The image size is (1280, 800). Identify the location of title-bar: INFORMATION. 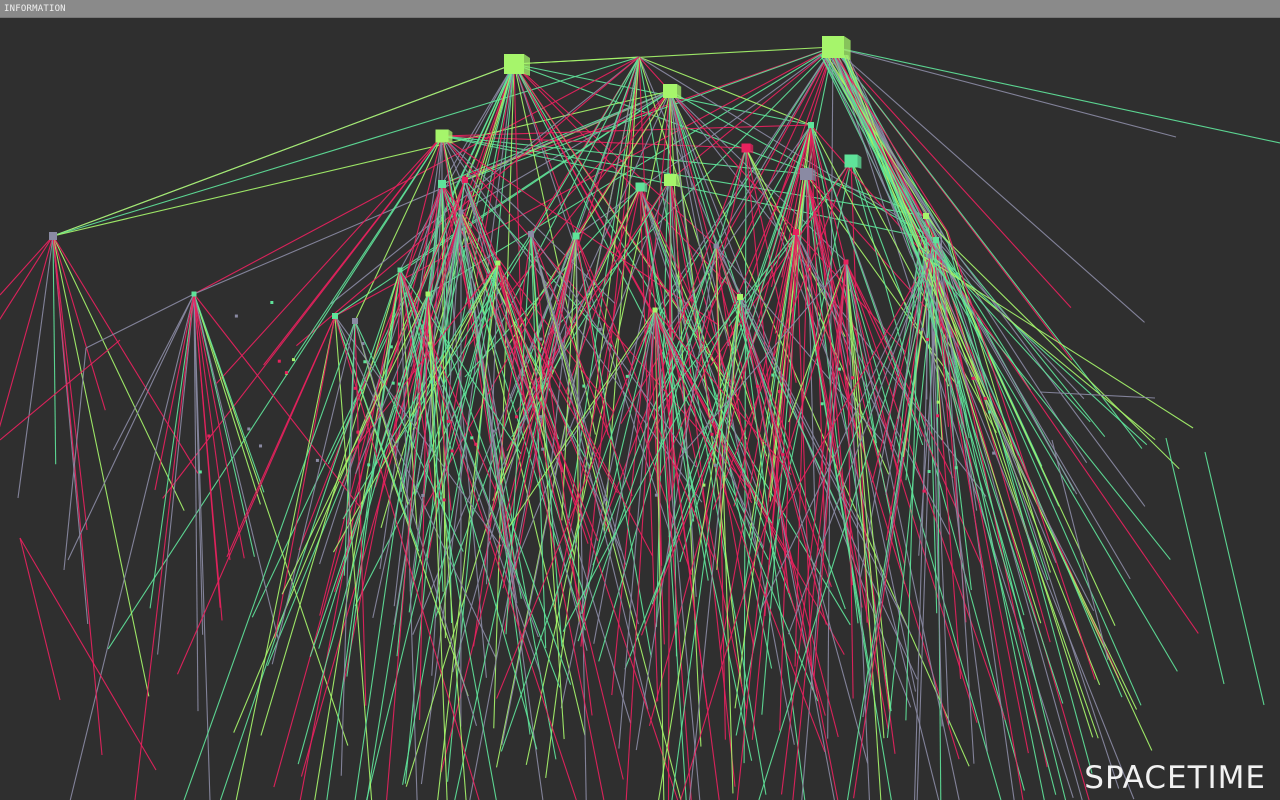
(640, 9).